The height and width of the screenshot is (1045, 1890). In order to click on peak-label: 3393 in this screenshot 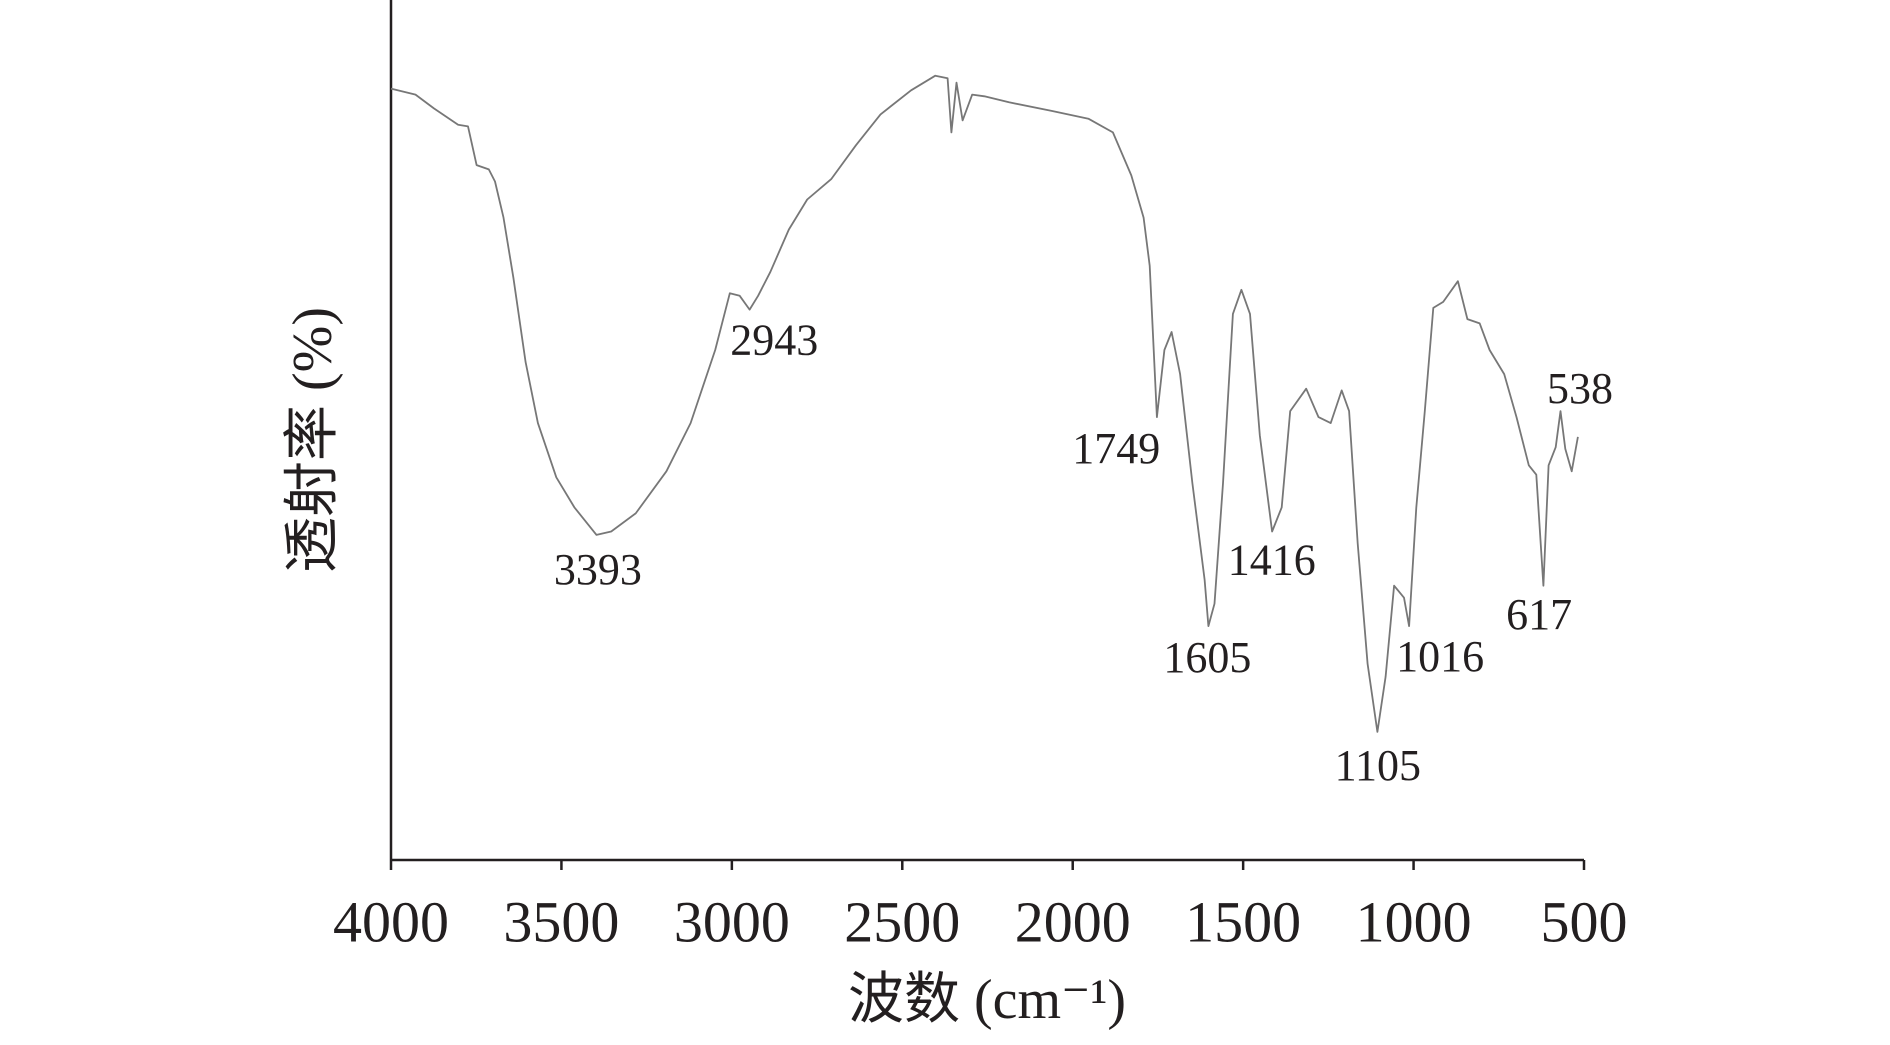, I will do `click(598, 569)`.